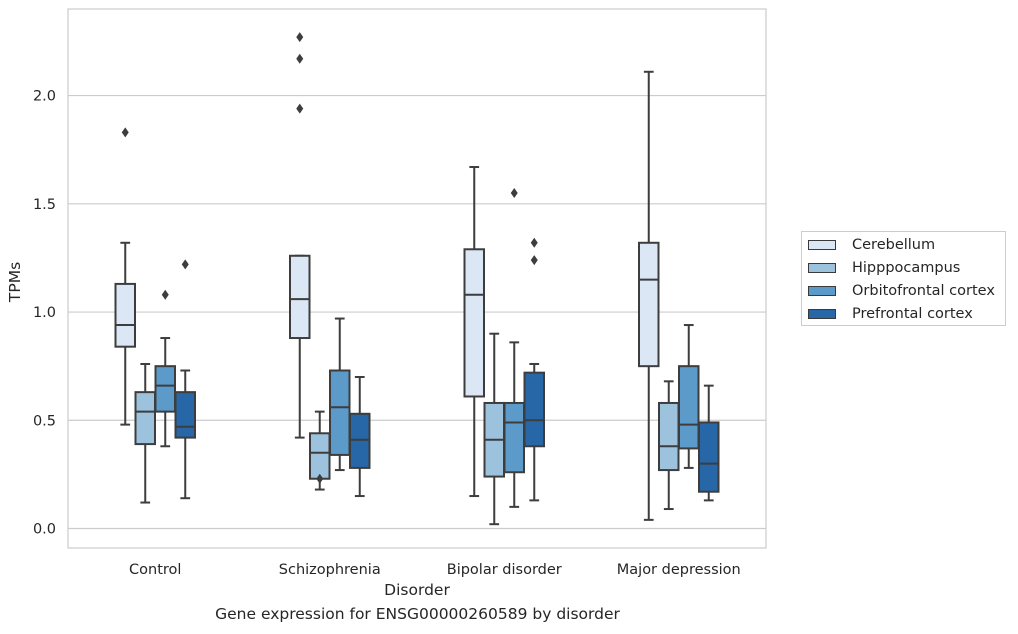 Image resolution: width=1018 pixels, height=634 pixels. Describe the element at coordinates (44, 421) in the screenshot. I see `y-tick-label: 0.5` at that location.